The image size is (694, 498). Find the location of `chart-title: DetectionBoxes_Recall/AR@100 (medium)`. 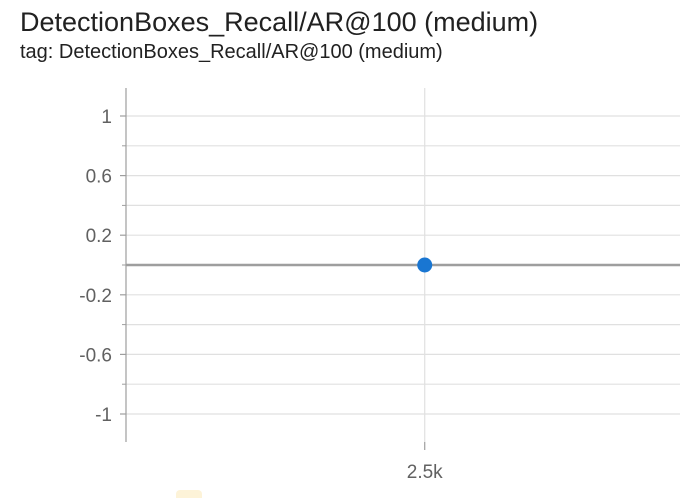

chart-title: DetectionBoxes_Recall/AR@100 (medium) is located at coordinates (279, 22).